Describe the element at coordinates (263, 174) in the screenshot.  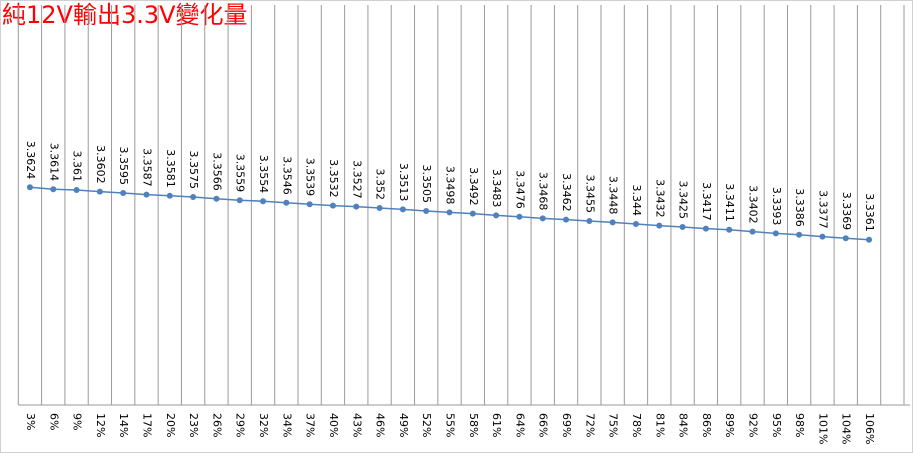
I see `data-label: 3.3554` at that location.